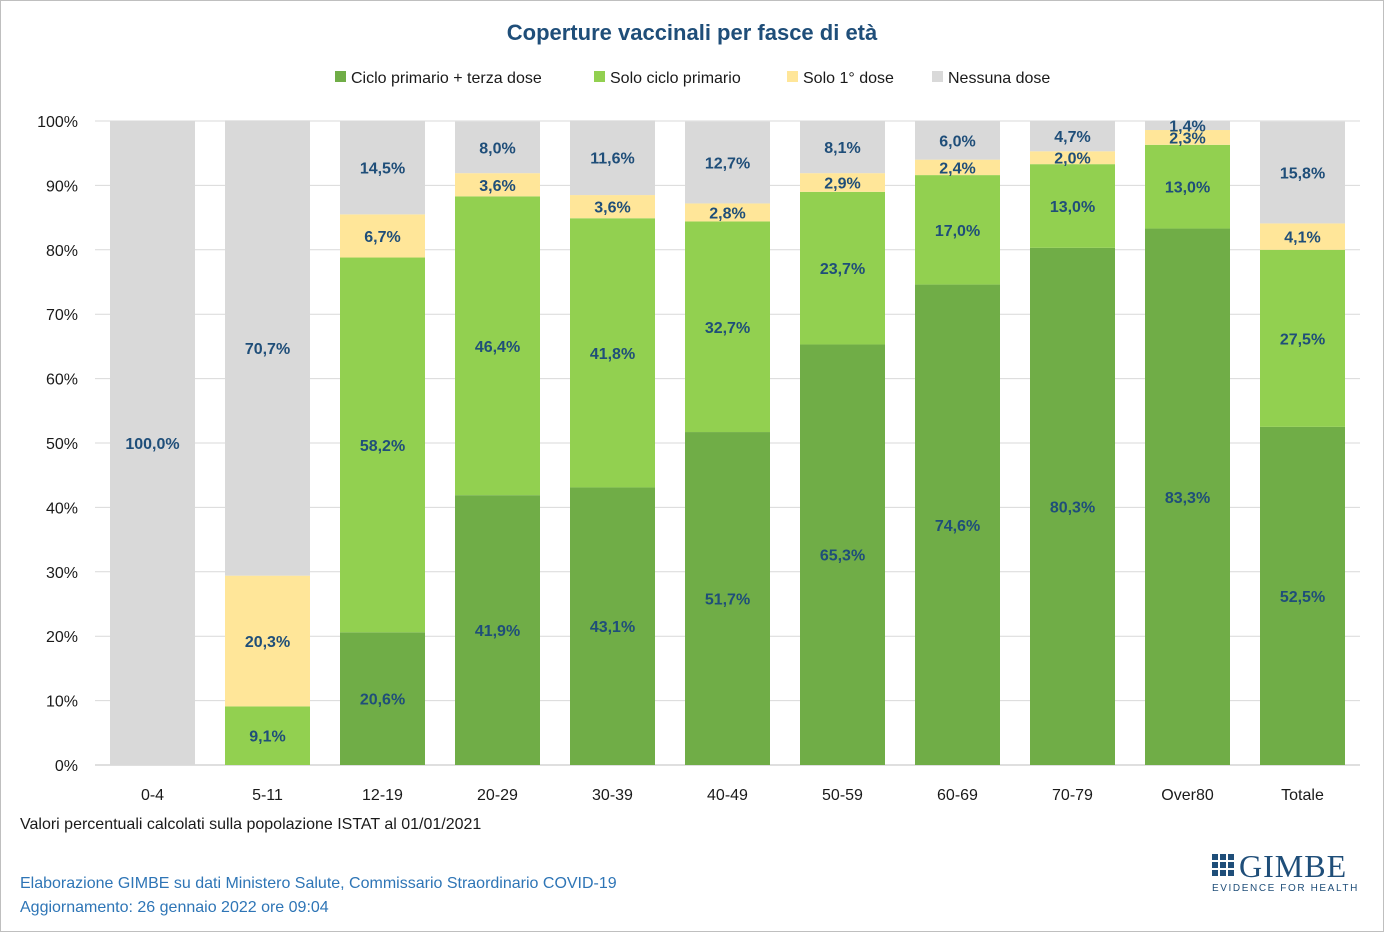 This screenshot has width=1384, height=932. What do you see at coordinates (842, 795) in the screenshot?
I see `x-tick-label: 50-59` at bounding box center [842, 795].